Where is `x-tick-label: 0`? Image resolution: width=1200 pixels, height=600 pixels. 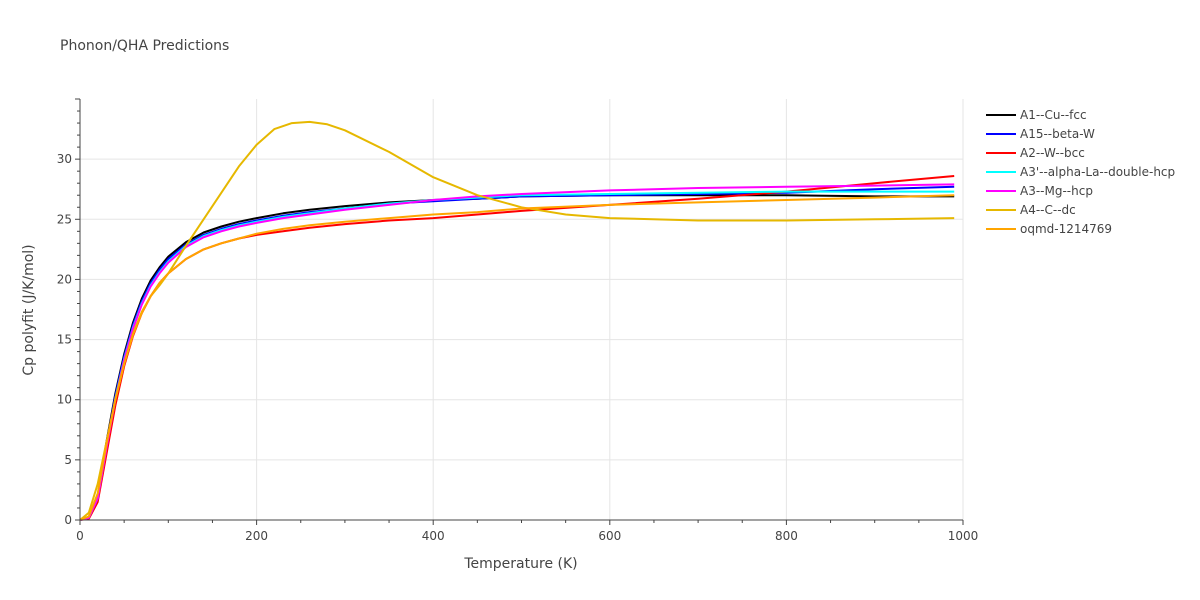
x-tick-label: 0 is located at coordinates (80, 536).